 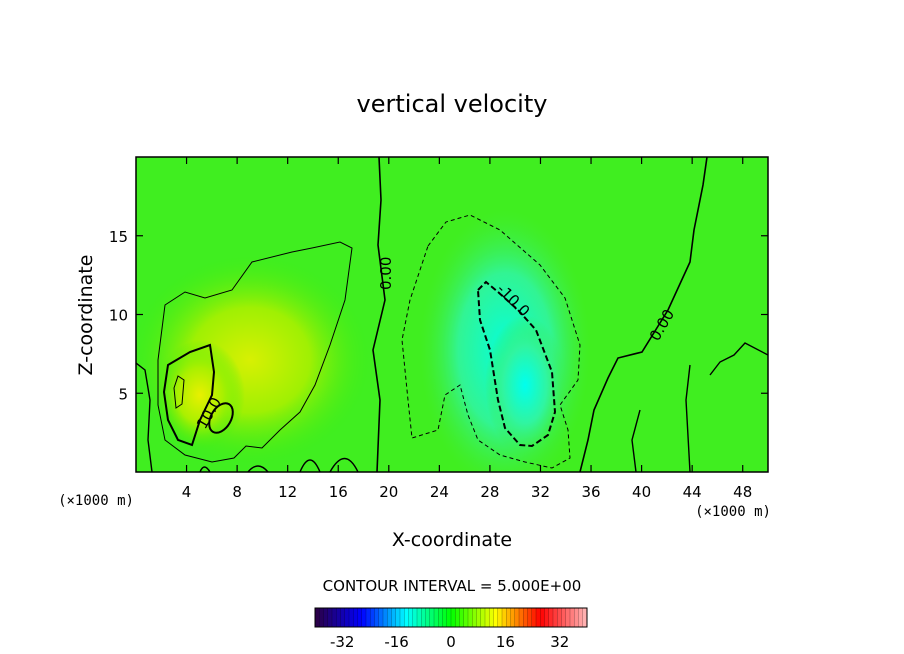 I want to click on x-tick-label: 8, so click(x=237, y=492).